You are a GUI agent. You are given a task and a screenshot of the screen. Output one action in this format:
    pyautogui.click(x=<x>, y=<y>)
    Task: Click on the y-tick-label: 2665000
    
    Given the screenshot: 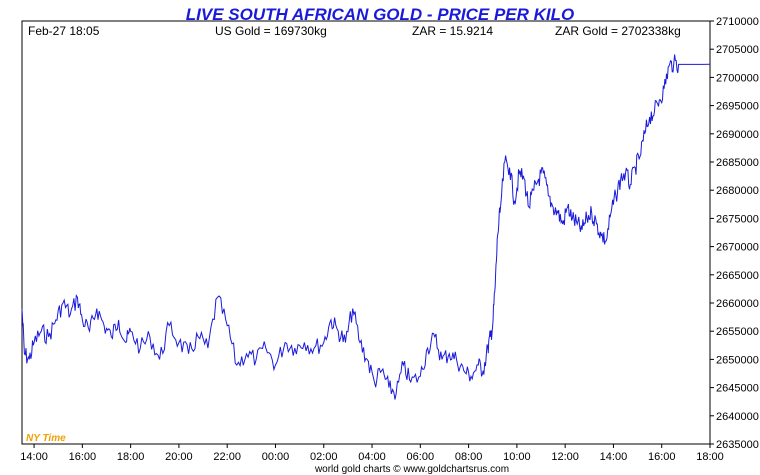 What is the action you would take?
    pyautogui.click(x=737, y=276)
    